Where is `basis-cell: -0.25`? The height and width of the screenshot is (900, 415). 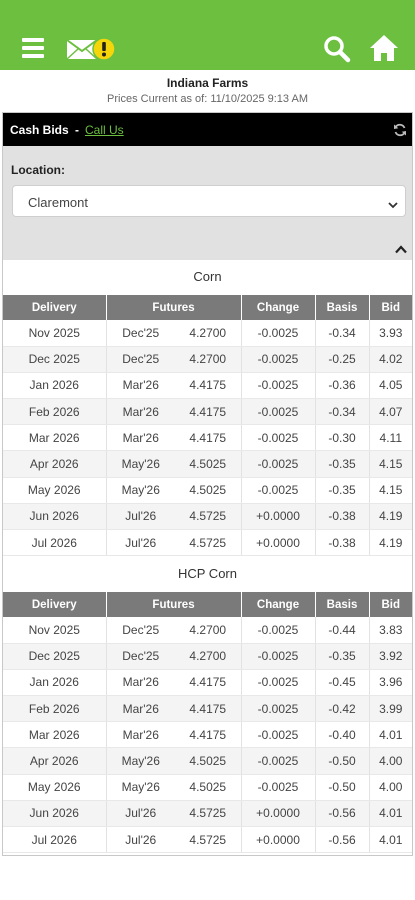 basis-cell: -0.25 is located at coordinates (342, 359).